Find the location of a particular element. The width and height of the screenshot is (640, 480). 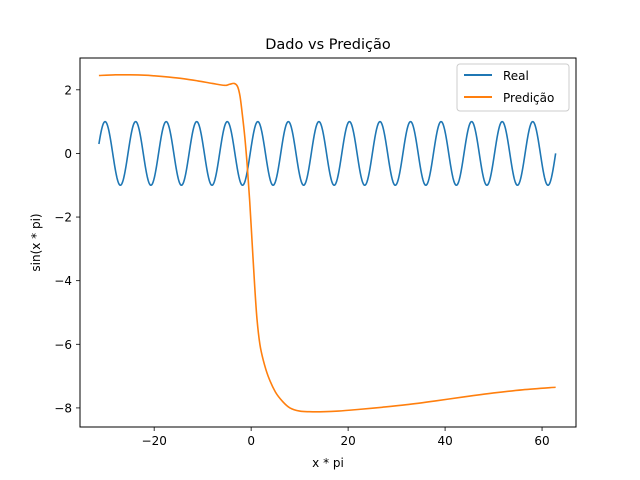

y-axis-ticks: −8 −6 −4 −2 0 2 is located at coordinates (67, 249).